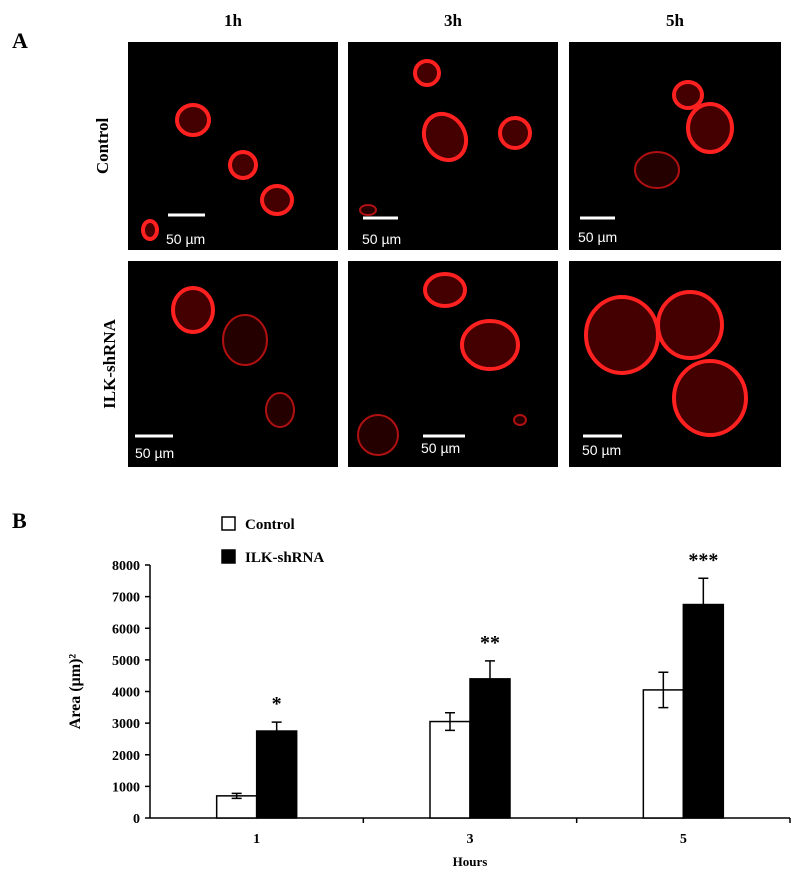 This screenshot has height=885, width=800. Describe the element at coordinates (136, 819) in the screenshot. I see `y-tick-label: 0` at that location.